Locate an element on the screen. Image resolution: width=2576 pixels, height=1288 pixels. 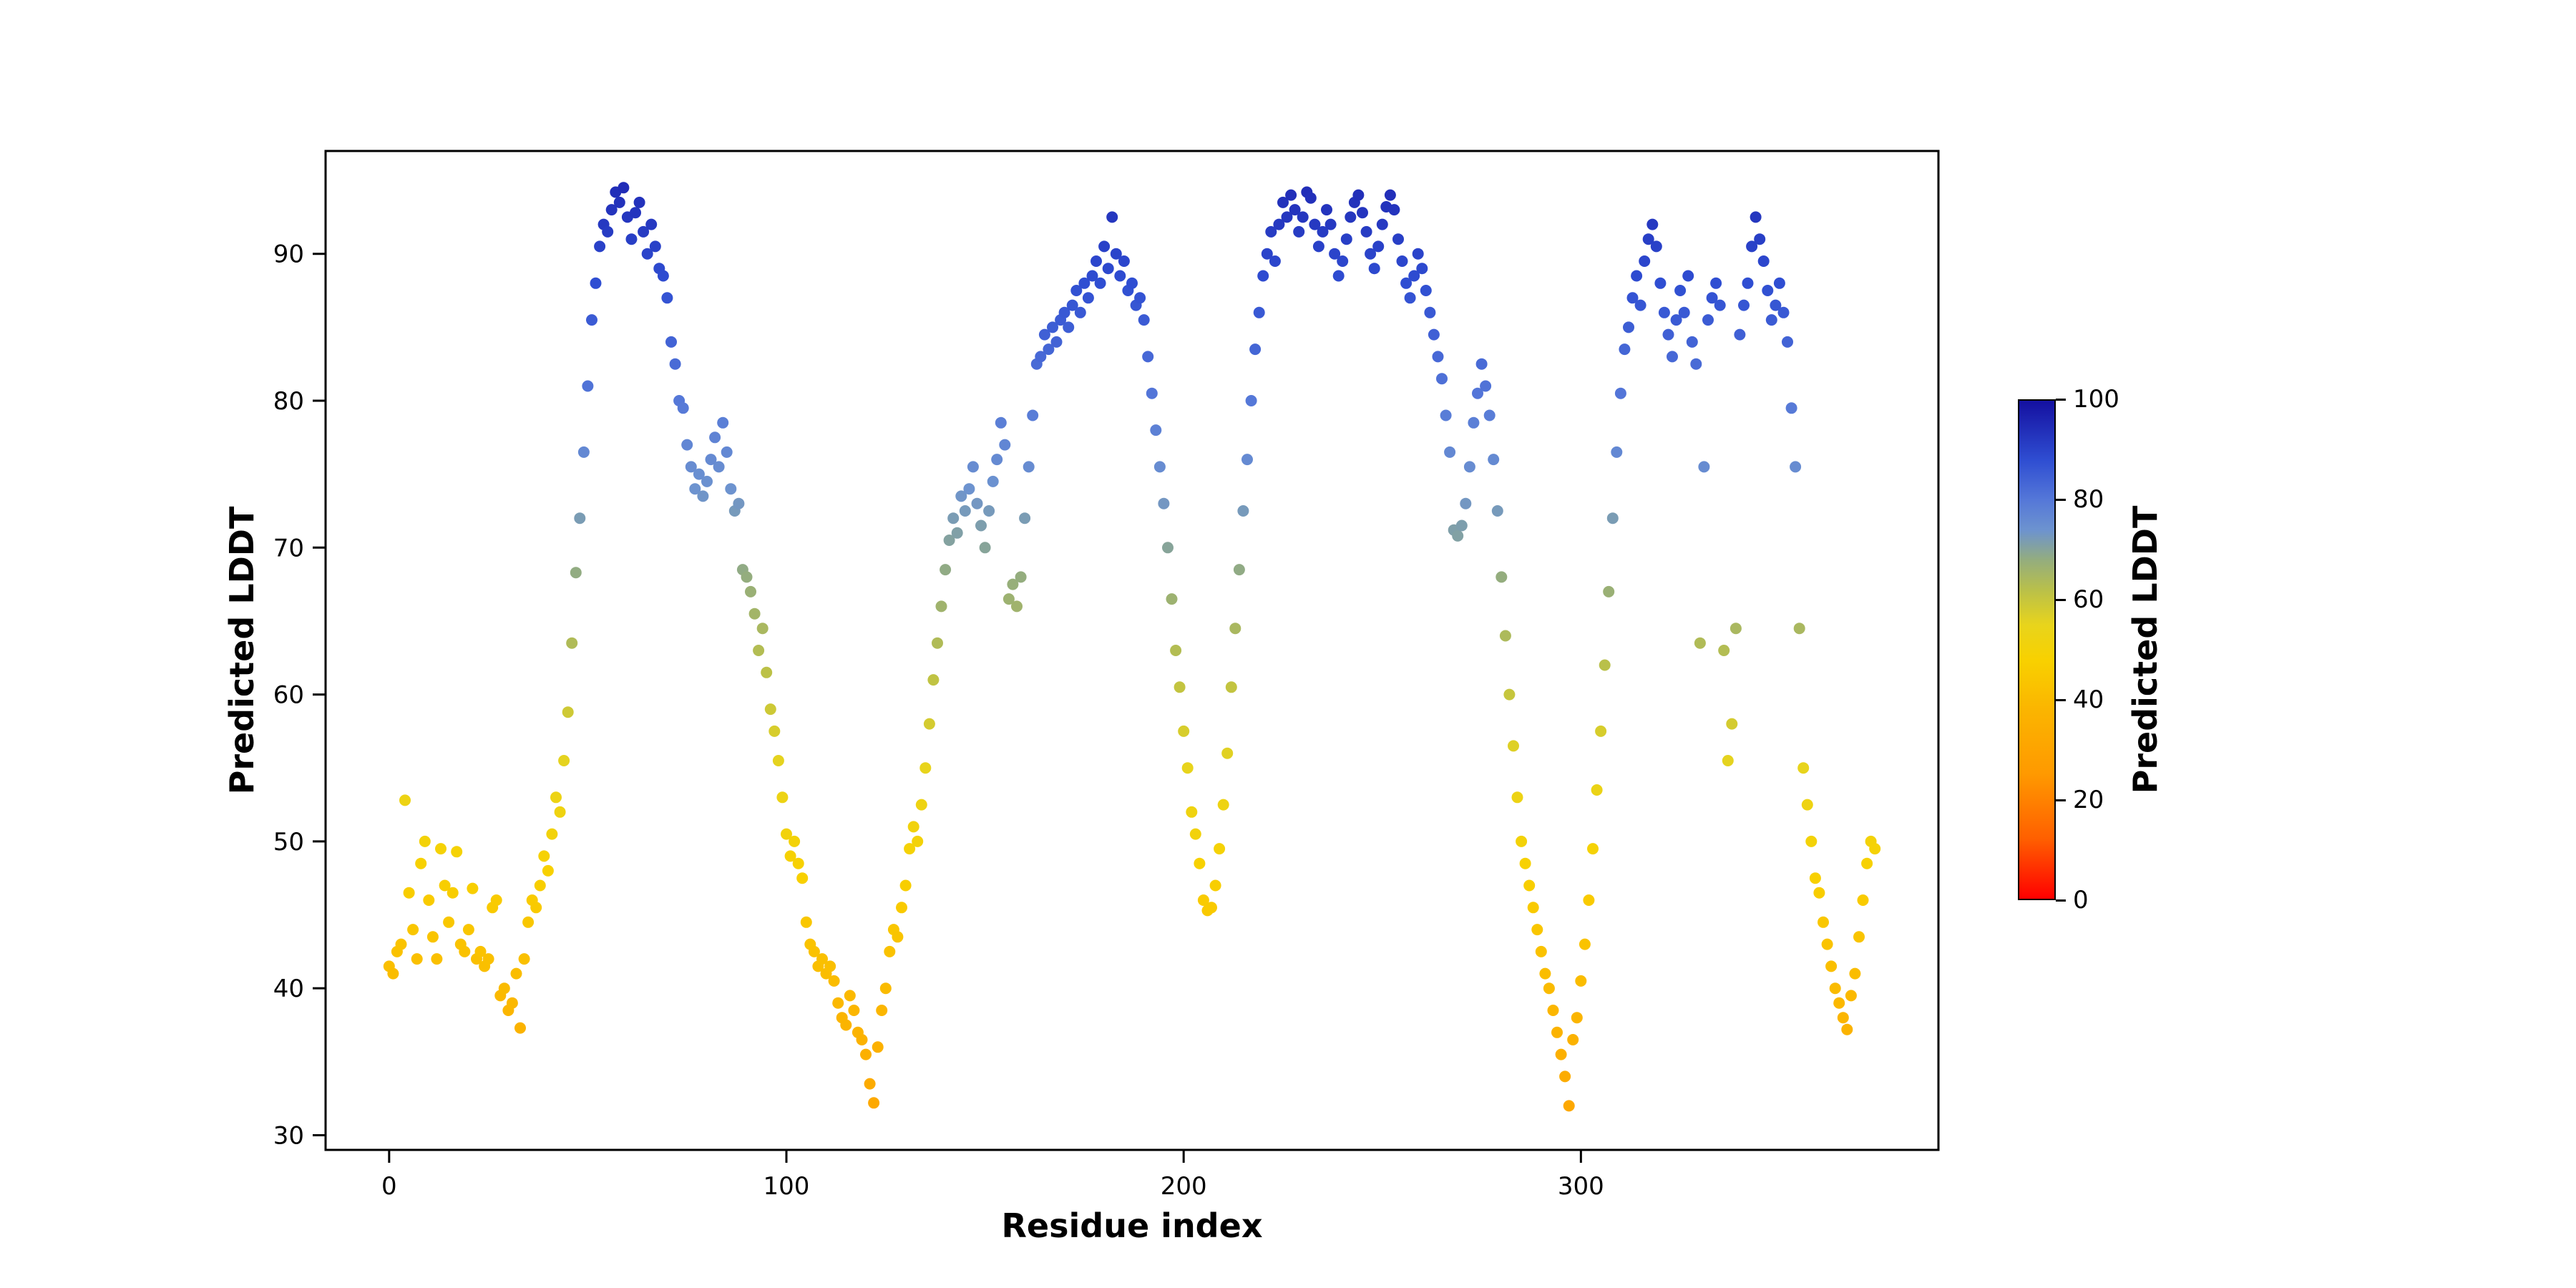
colorbar-tick-label: 60 is located at coordinates (2088, 599).